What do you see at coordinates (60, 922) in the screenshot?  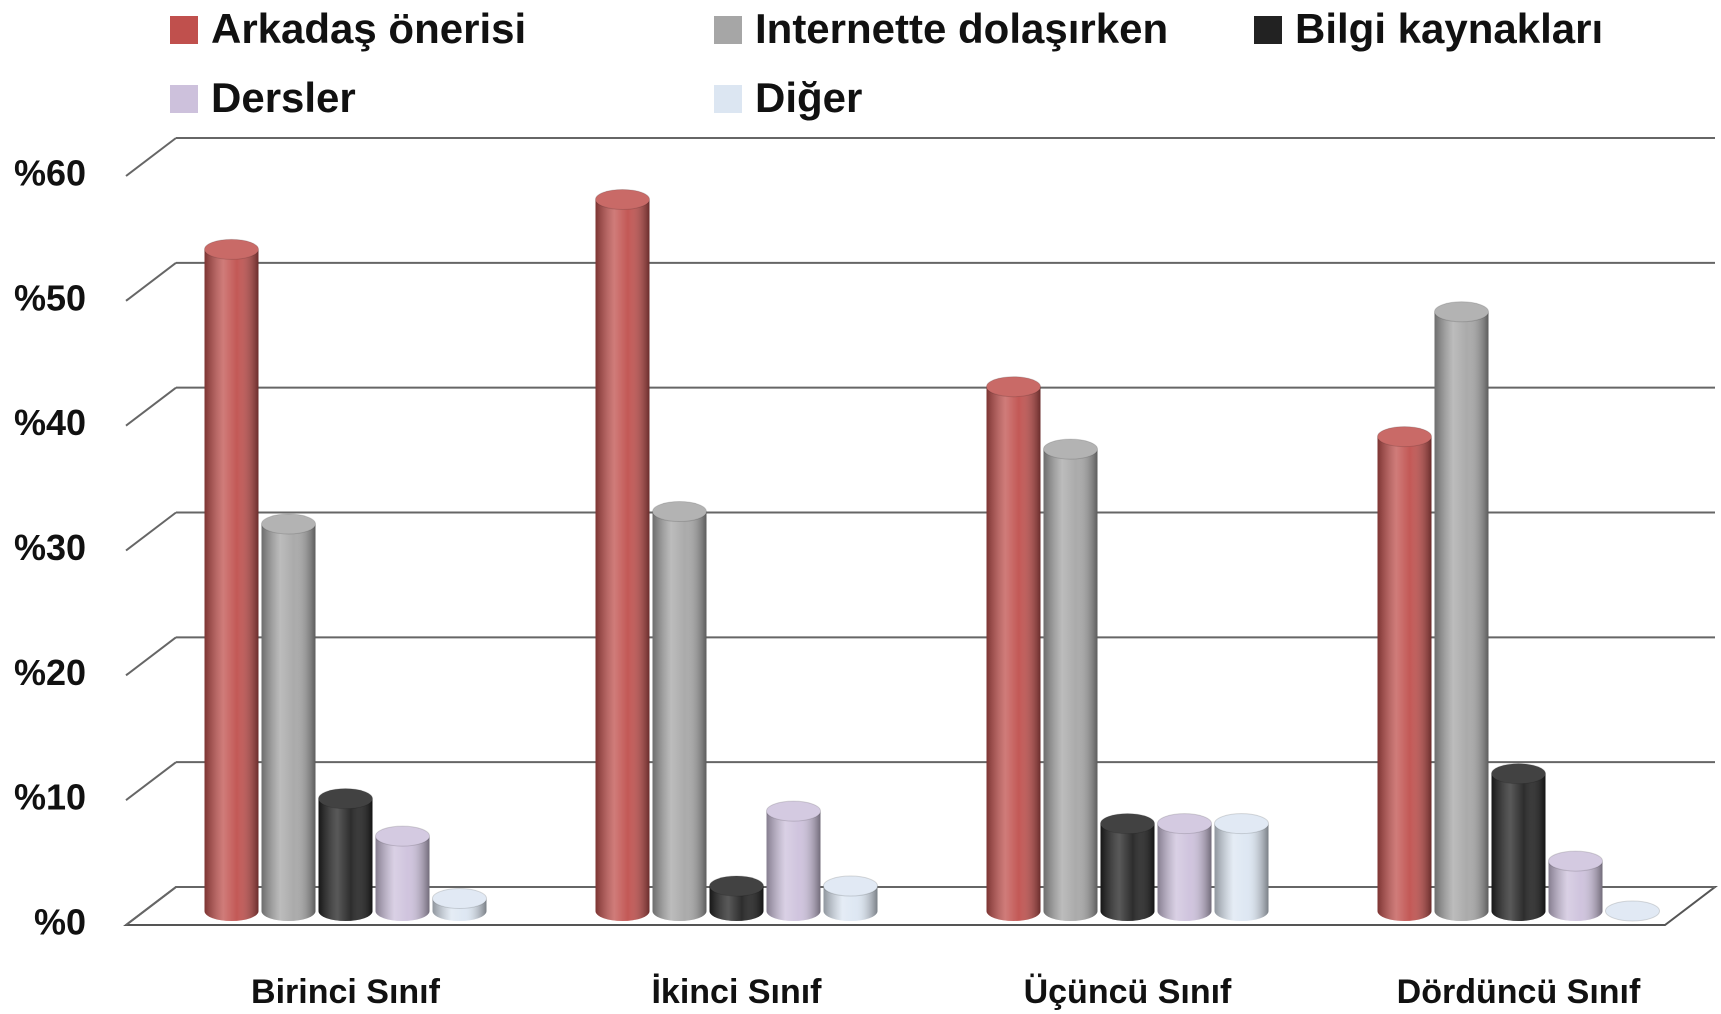 I see `y-tick-label: %0` at bounding box center [60, 922].